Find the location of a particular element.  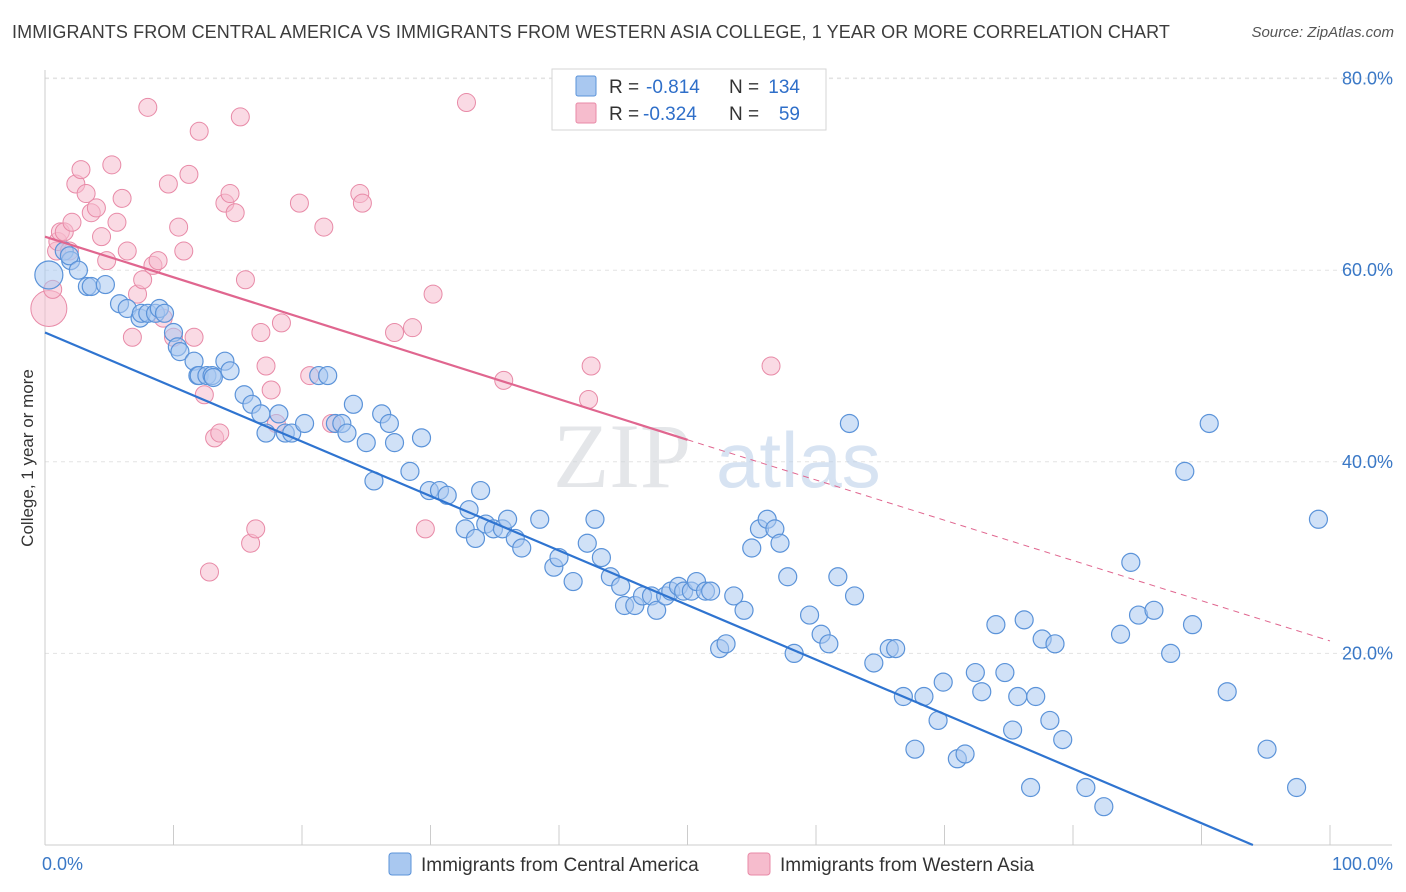

legend-r-label-pink: R = is located at coordinates (624, 114).